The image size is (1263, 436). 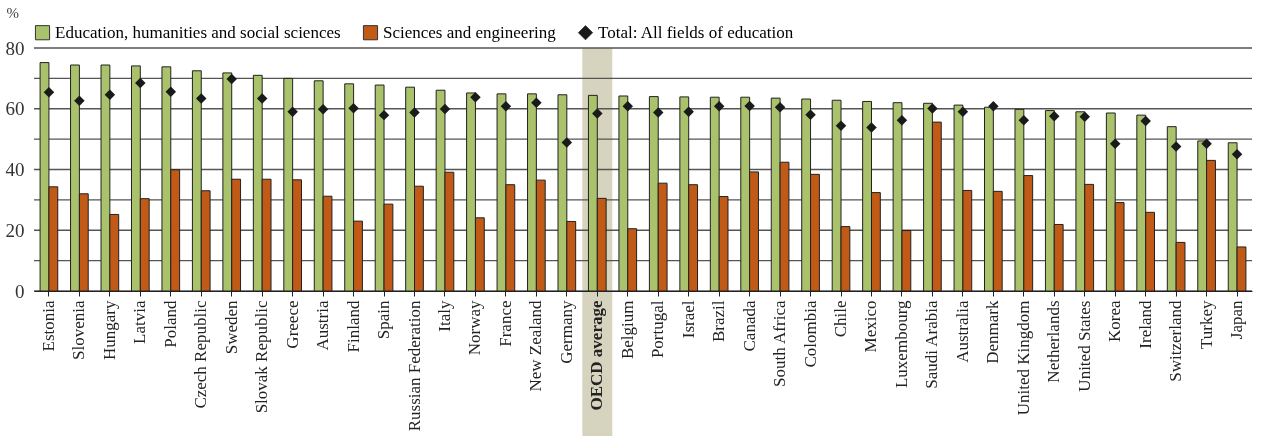 I want to click on y-tick-label: 0, so click(x=20, y=291).